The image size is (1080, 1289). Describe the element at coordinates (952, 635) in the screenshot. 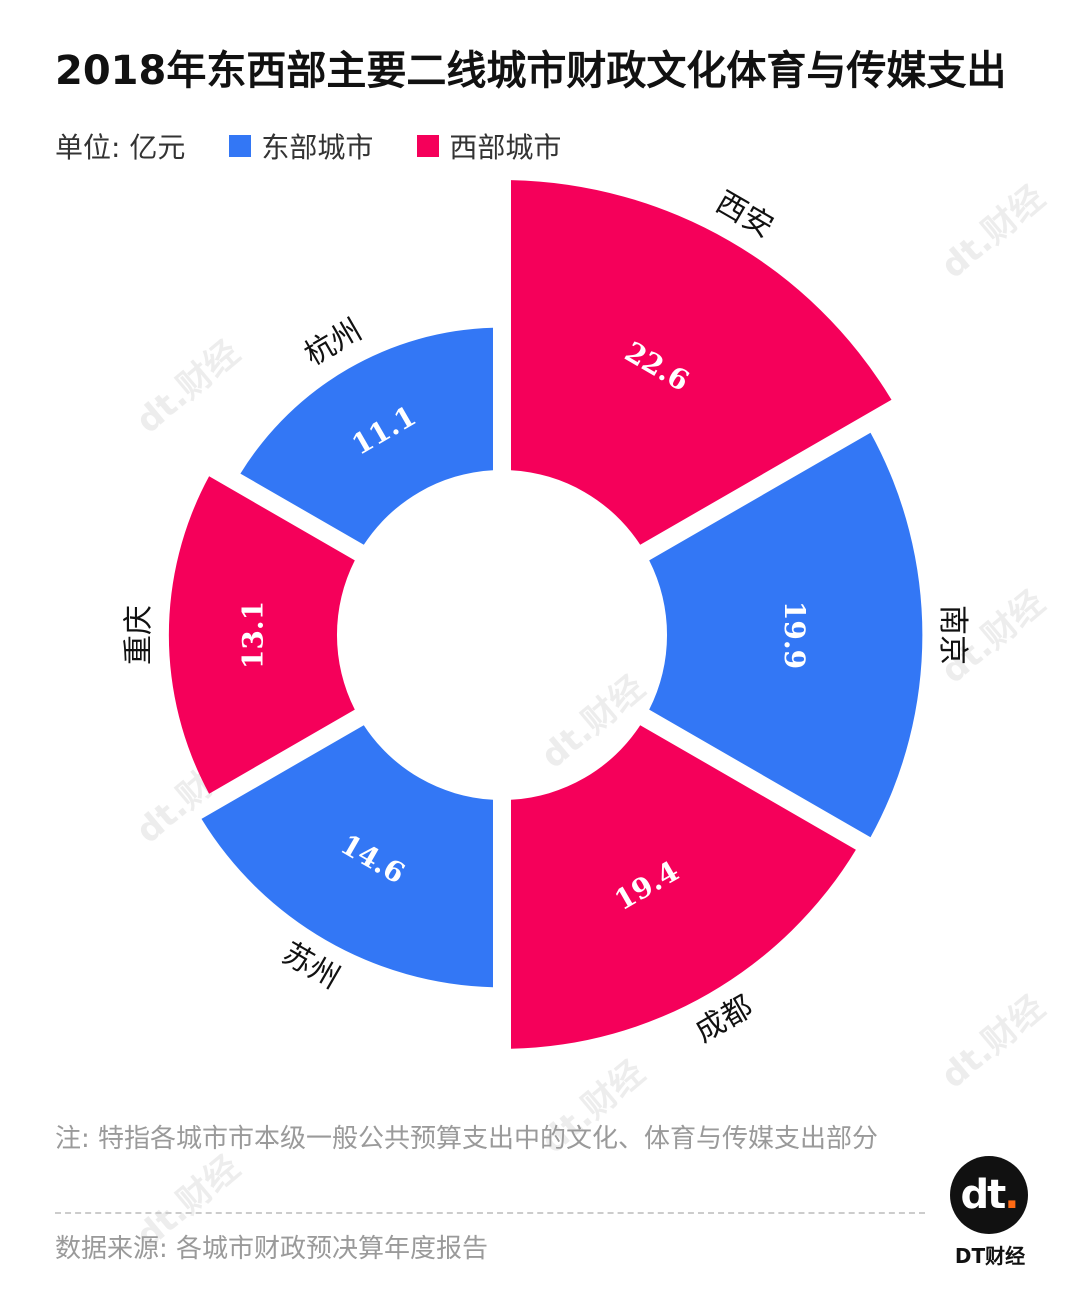

I see `category-label-南京: 南京` at that location.